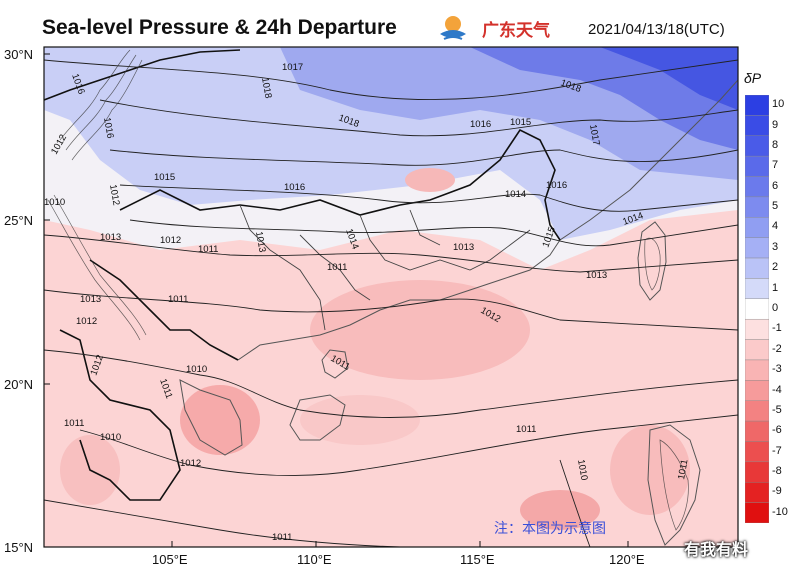 The image size is (795, 571). I want to click on colorbar-level-label: -3, so click(777, 369).